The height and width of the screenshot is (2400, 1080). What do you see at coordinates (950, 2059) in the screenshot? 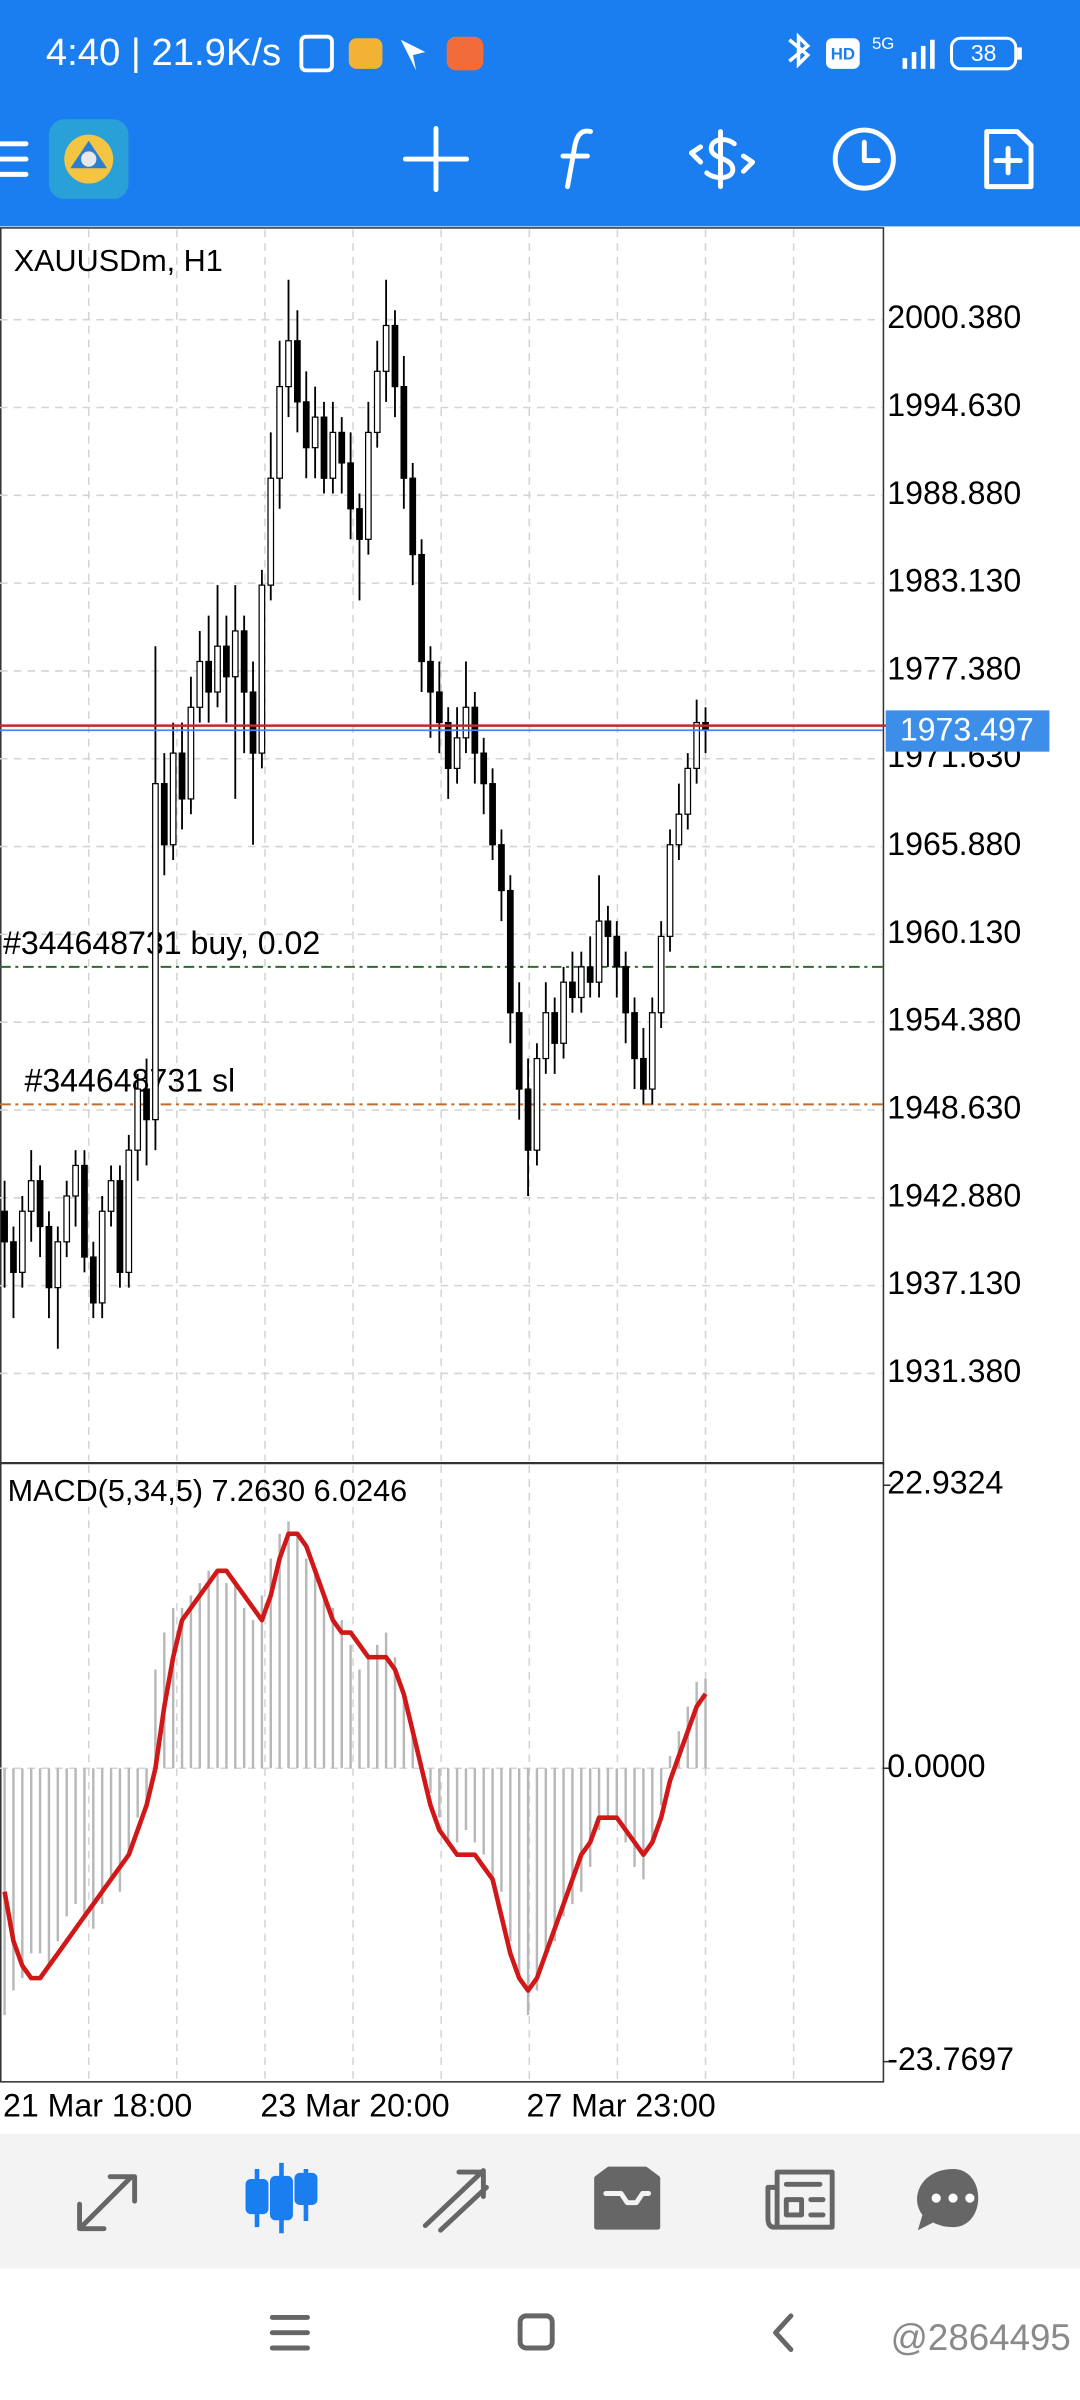
I see `y-tick-label: -23.7697` at bounding box center [950, 2059].